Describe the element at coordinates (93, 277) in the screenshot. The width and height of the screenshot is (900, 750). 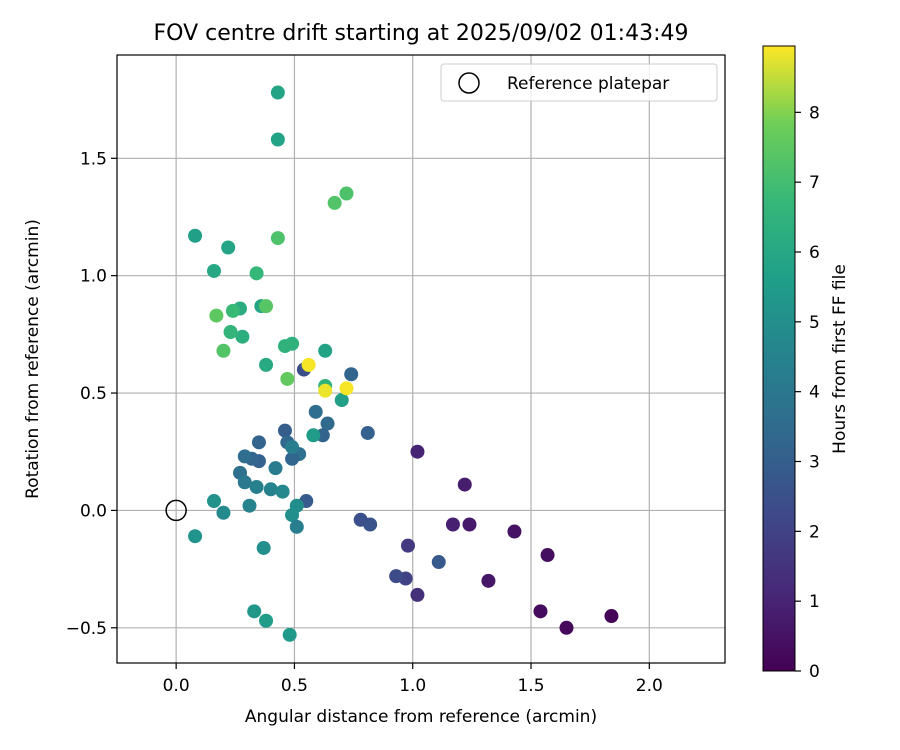
I see `y-tick-label: 1.0` at that location.